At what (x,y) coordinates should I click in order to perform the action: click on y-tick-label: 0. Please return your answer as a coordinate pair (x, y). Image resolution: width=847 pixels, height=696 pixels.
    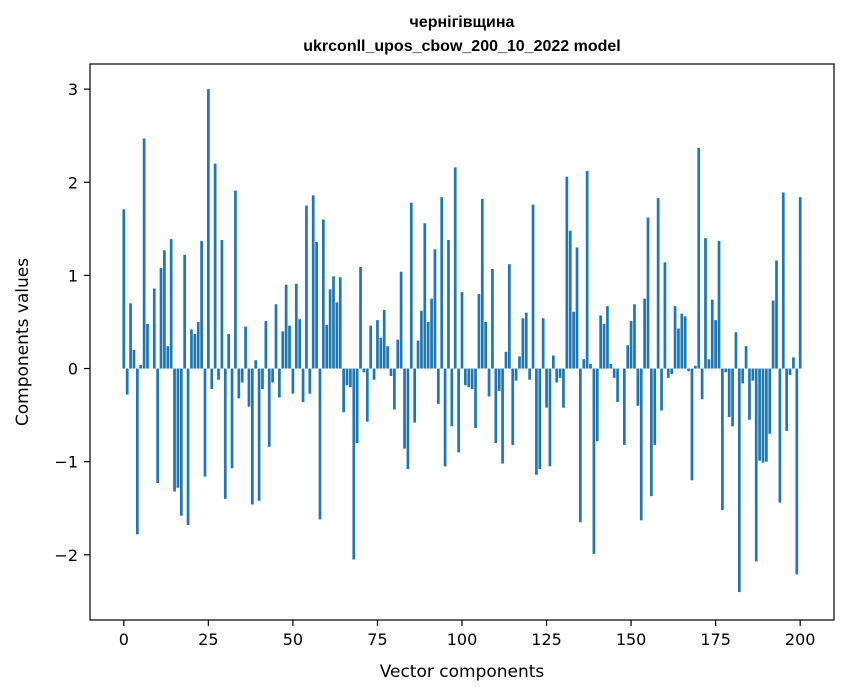
    Looking at the image, I should click on (73, 369).